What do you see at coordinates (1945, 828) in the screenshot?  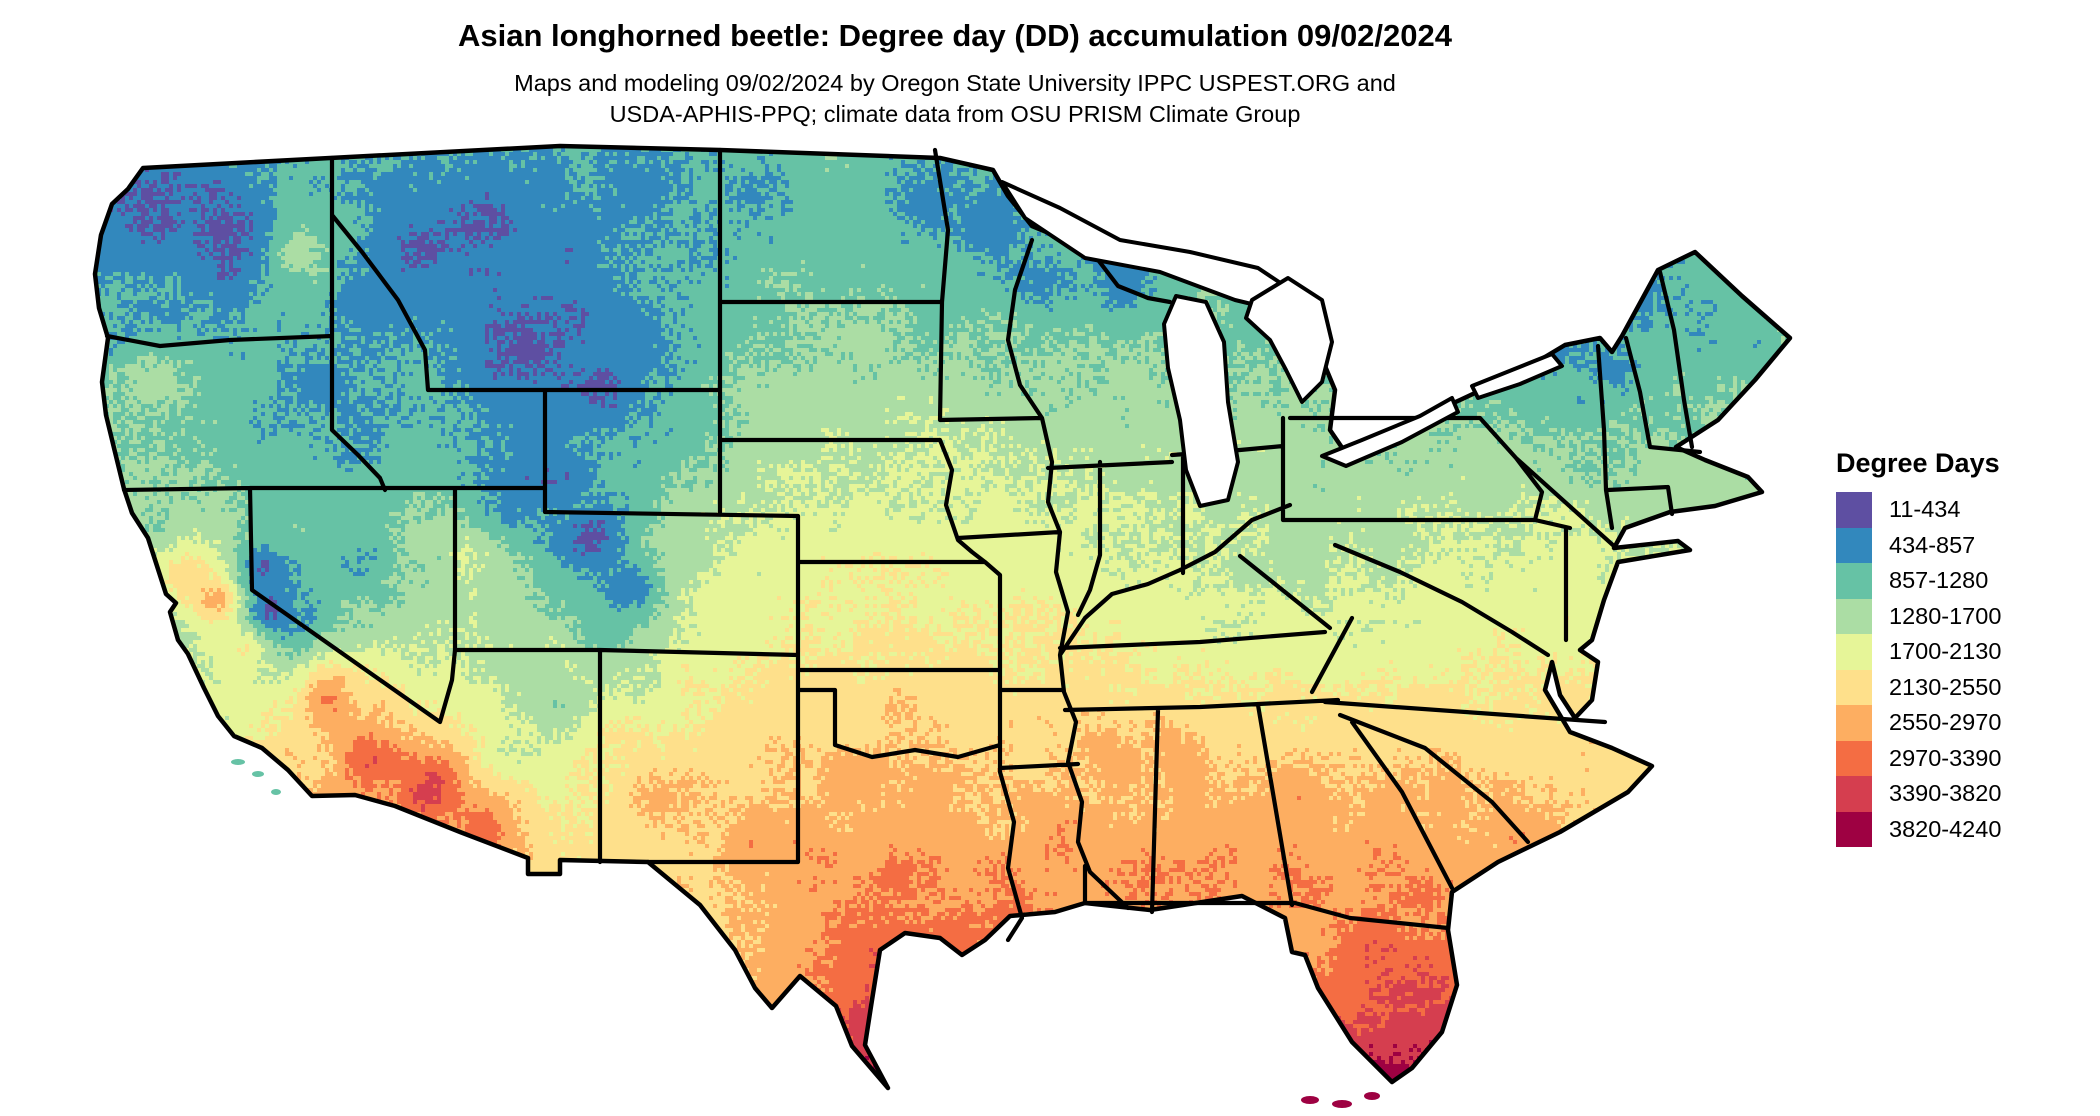 I see `legend-class-label: 3820-4240` at bounding box center [1945, 828].